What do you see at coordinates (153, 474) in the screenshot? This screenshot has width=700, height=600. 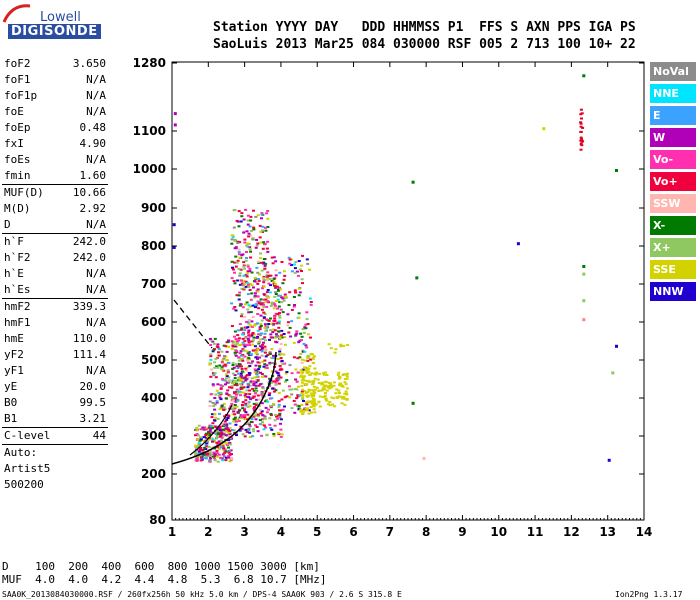 I see `y-tick-label: 200` at bounding box center [153, 474].